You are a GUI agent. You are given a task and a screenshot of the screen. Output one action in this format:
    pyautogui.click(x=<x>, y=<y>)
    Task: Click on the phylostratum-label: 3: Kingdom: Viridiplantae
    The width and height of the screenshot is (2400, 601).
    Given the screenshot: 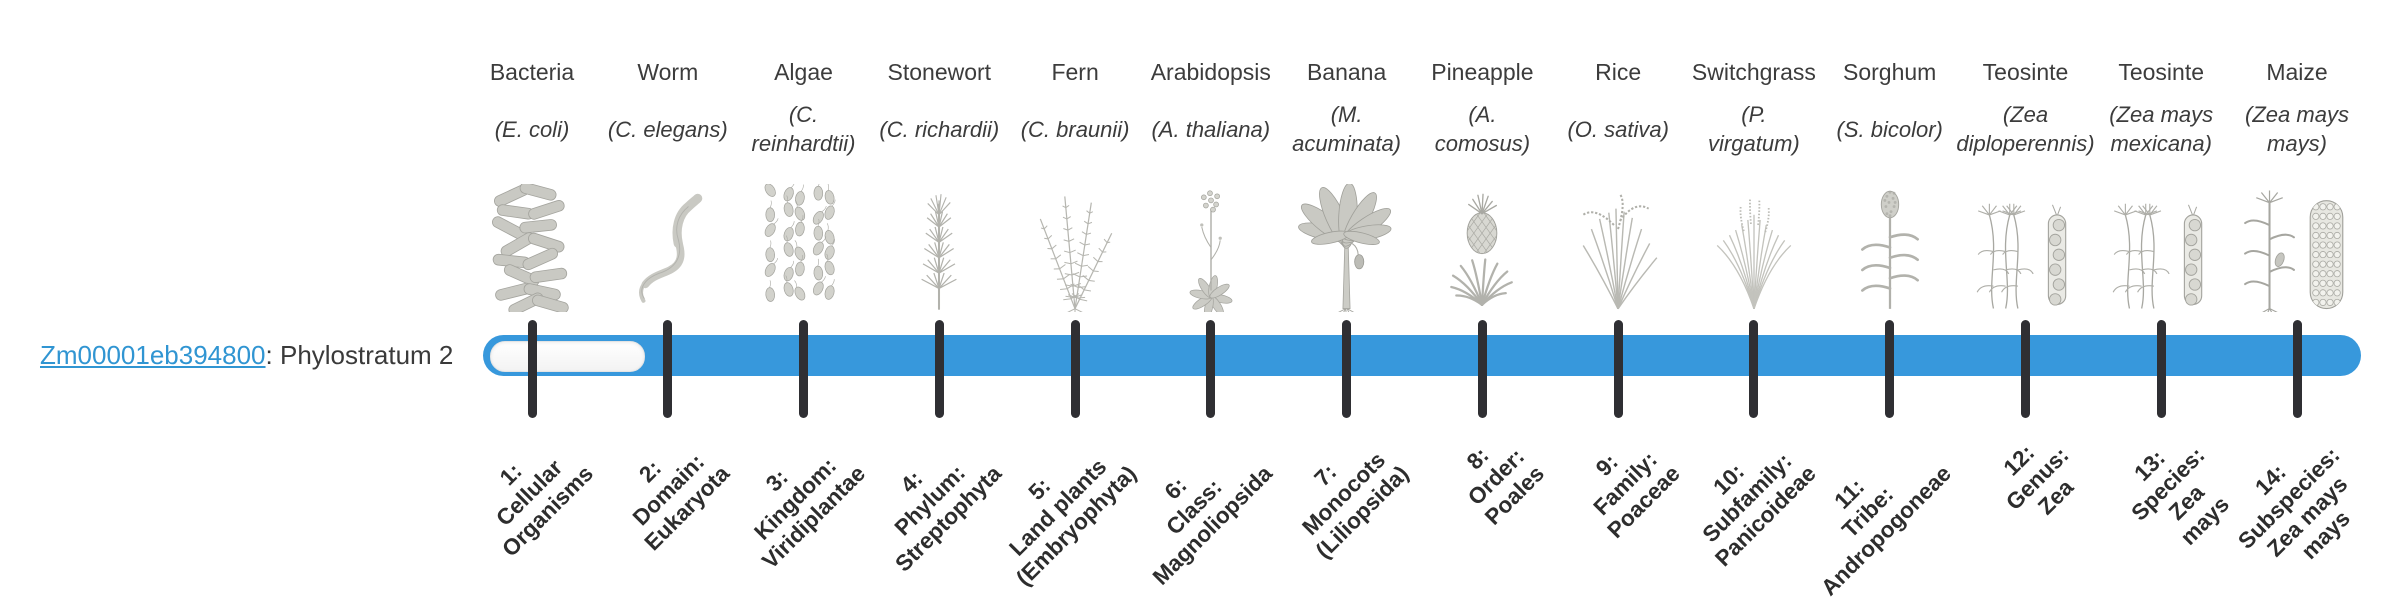 What is the action you would take?
    pyautogui.click(x=809, y=513)
    